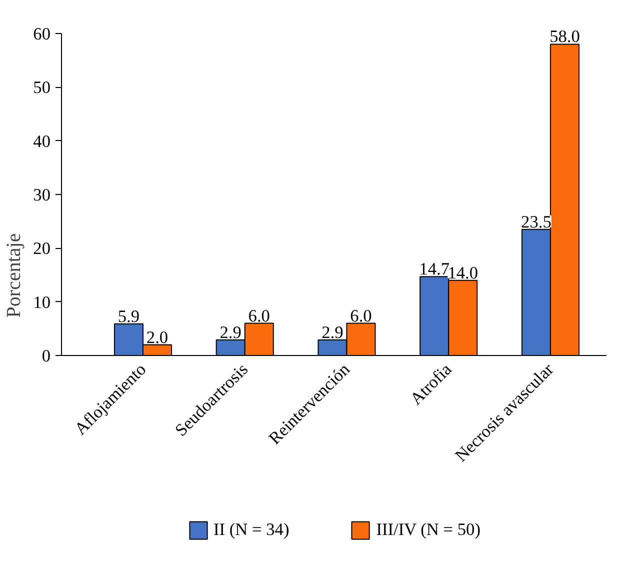 The image size is (641, 585). I want to click on data-label: 14.7, so click(434, 269).